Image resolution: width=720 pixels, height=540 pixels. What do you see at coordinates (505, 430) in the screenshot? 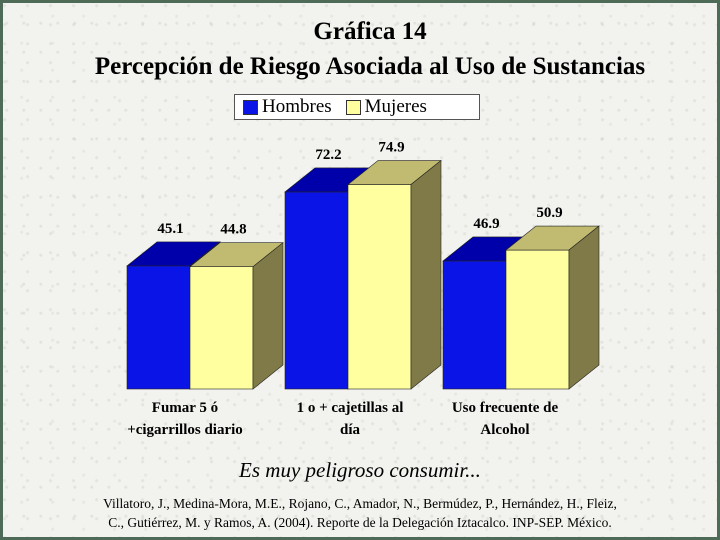
I see `category-label-line: Alcohol` at bounding box center [505, 430].